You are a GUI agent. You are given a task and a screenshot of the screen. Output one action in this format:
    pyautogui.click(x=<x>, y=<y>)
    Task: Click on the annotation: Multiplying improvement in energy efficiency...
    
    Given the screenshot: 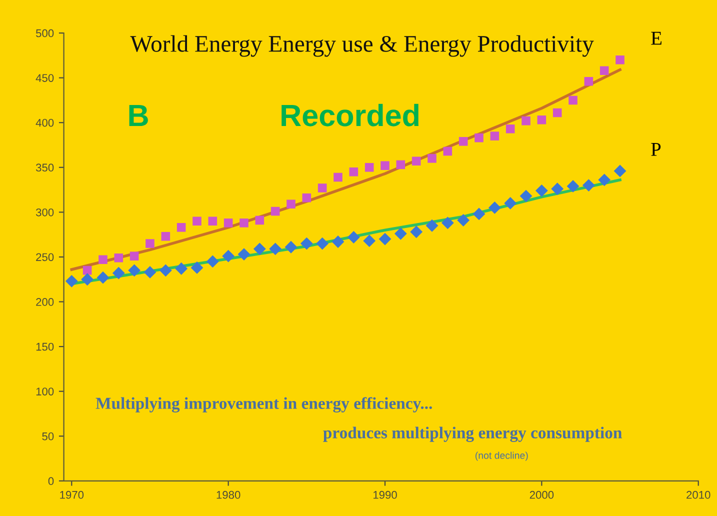 What is the action you would take?
    pyautogui.click(x=264, y=404)
    